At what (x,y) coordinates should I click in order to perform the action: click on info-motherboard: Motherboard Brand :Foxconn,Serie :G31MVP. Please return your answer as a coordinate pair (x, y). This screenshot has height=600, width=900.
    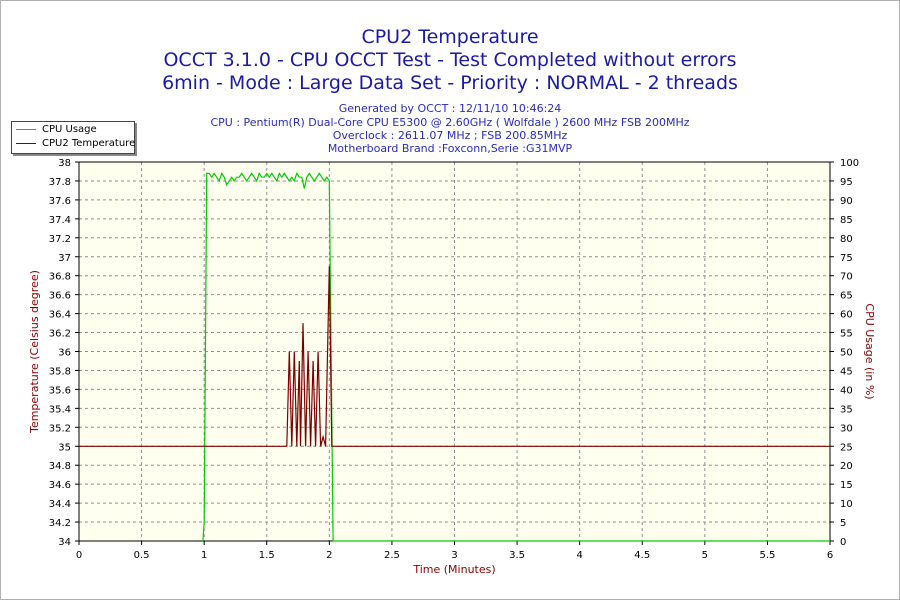
    Looking at the image, I should click on (450, 148).